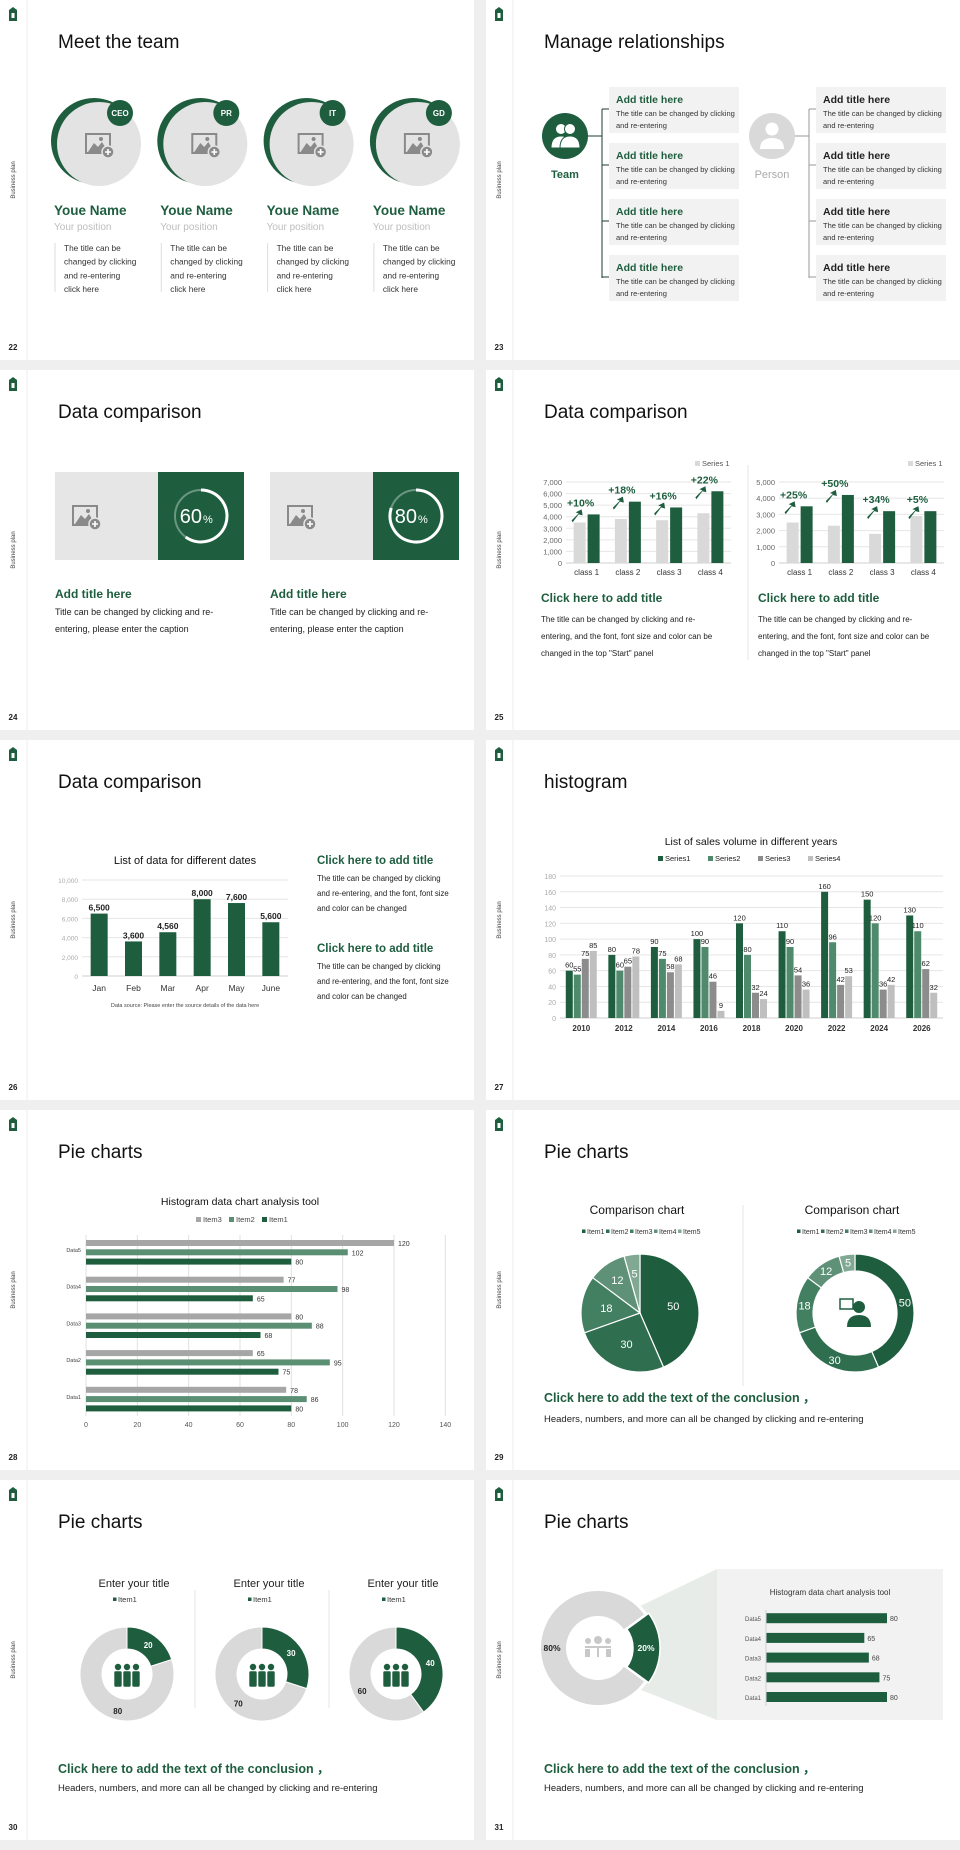 The width and height of the screenshot is (960, 1850). I want to click on note-heading: Click here to add title, so click(375, 861).